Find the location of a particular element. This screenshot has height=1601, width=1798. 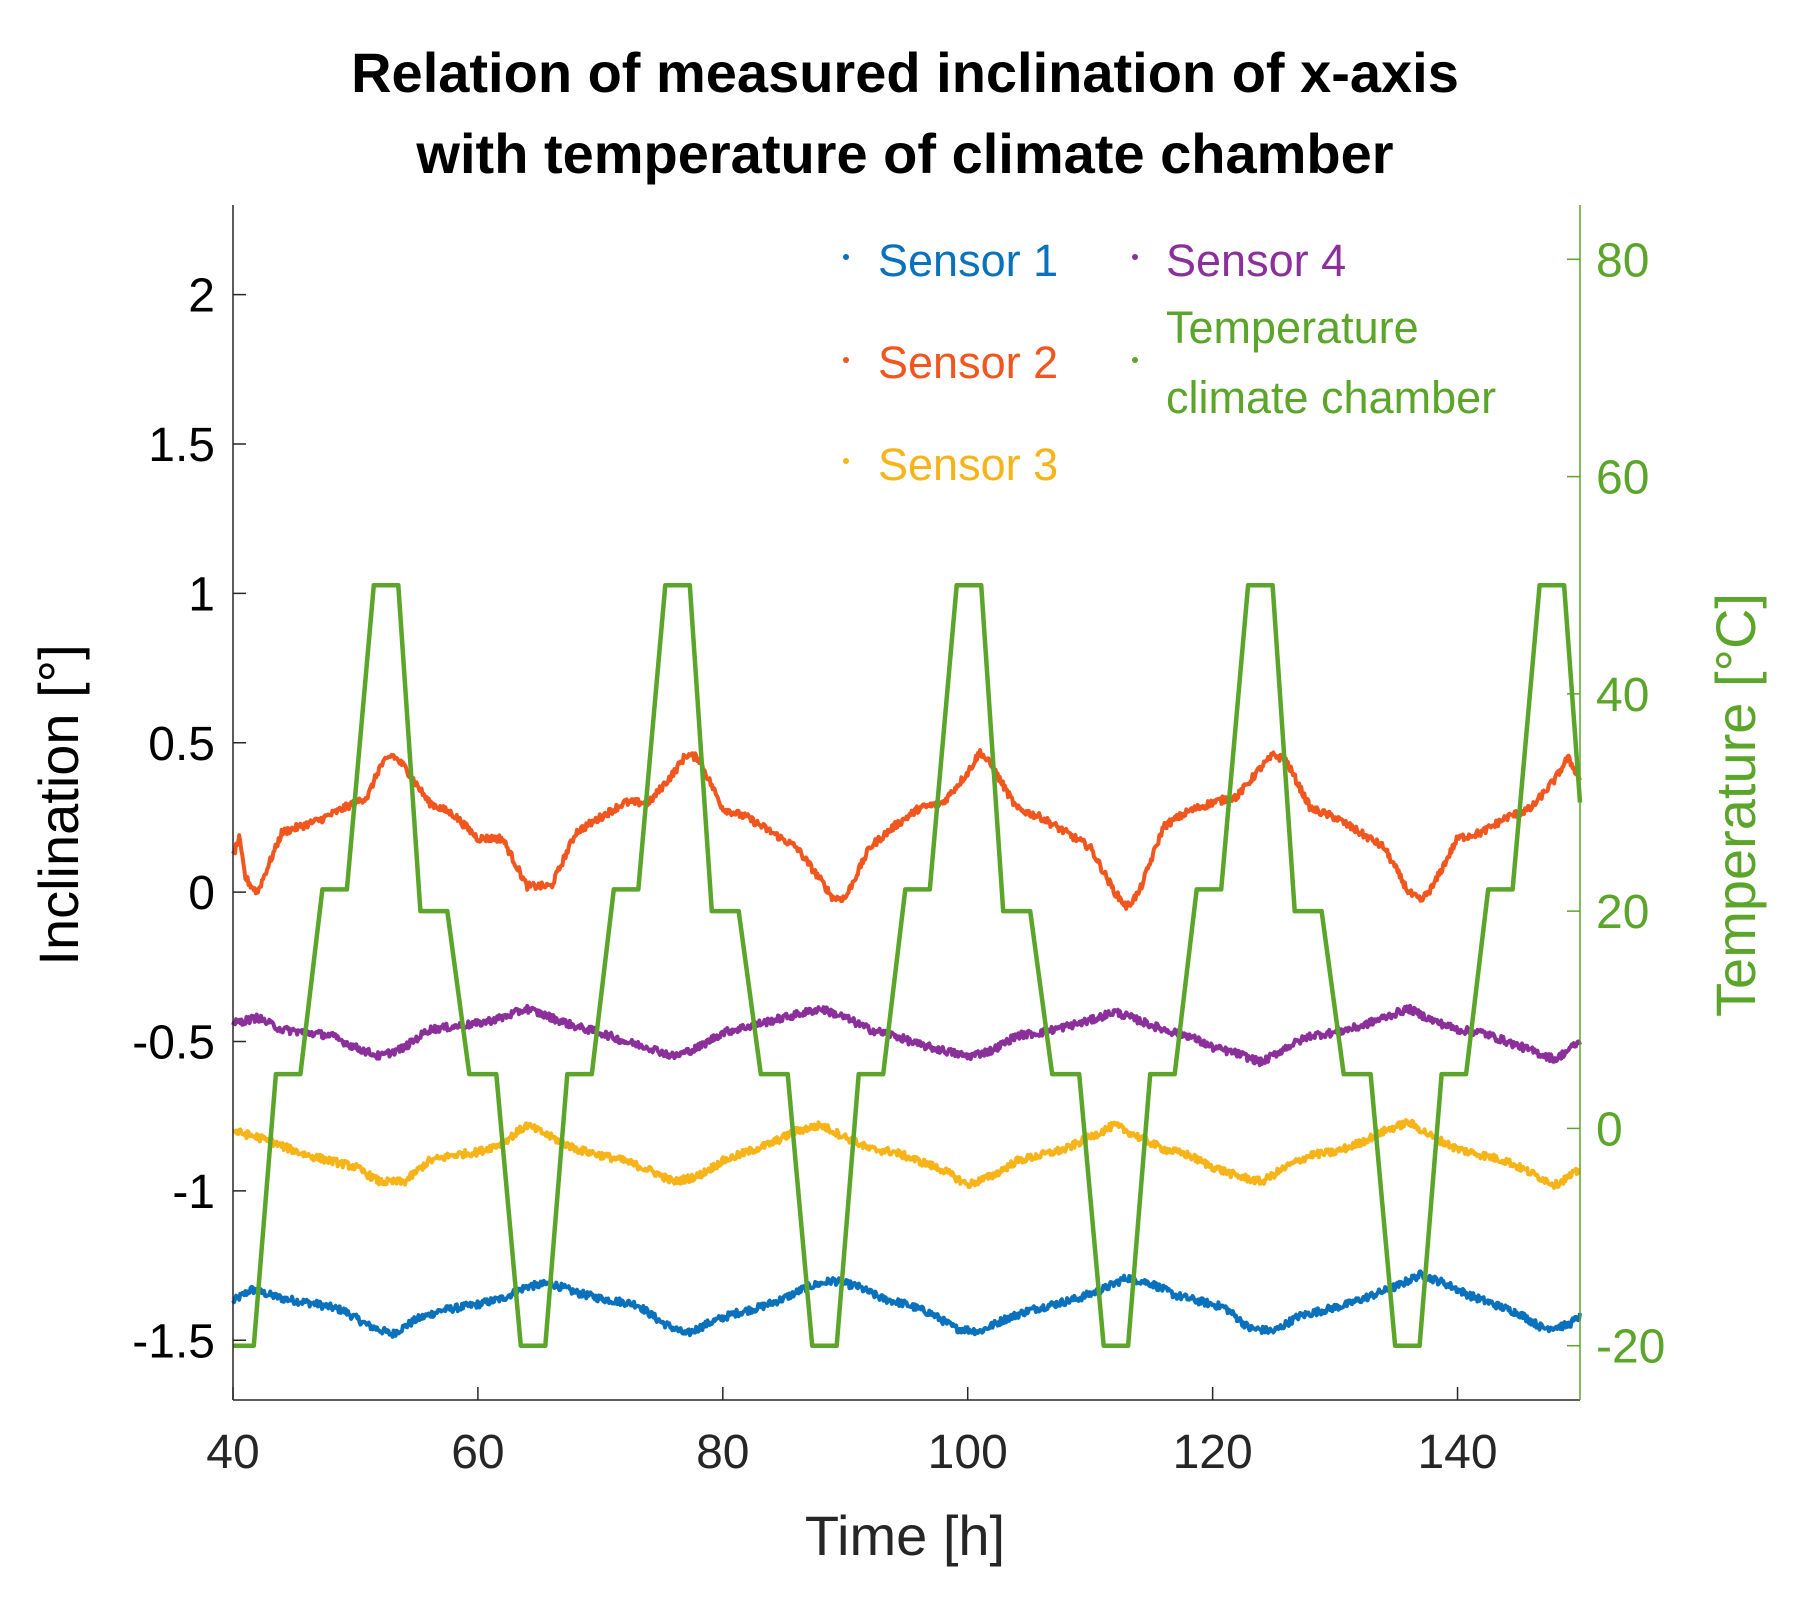

x-tick-label: 80 is located at coordinates (722, 1452).